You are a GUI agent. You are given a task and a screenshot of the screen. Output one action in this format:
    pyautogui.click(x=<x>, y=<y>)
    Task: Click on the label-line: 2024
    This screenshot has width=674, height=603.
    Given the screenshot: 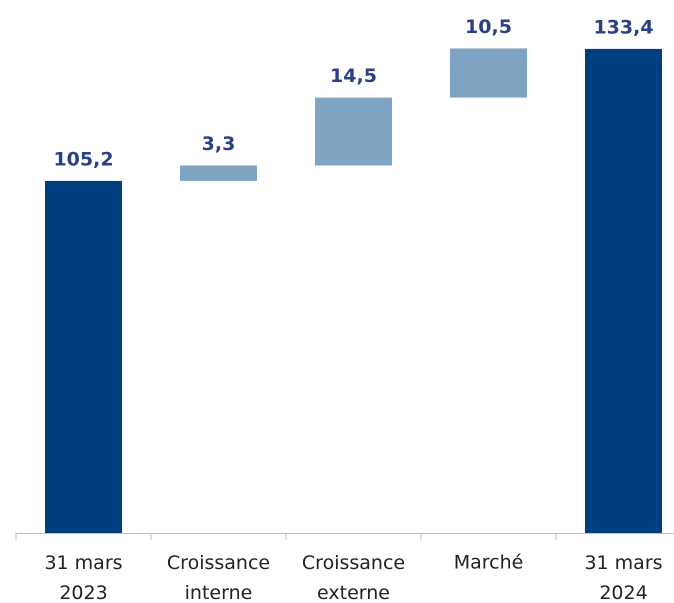 What is the action you would take?
    pyautogui.click(x=623, y=592)
    